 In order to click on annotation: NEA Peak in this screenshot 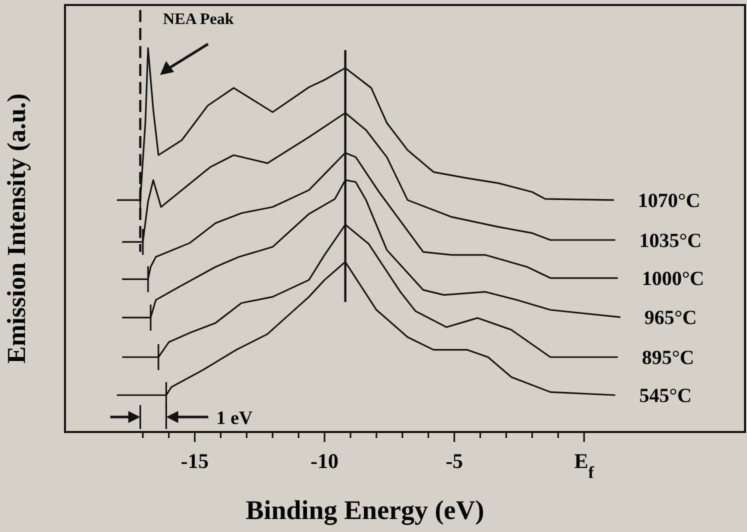, I will do `click(198, 19)`.